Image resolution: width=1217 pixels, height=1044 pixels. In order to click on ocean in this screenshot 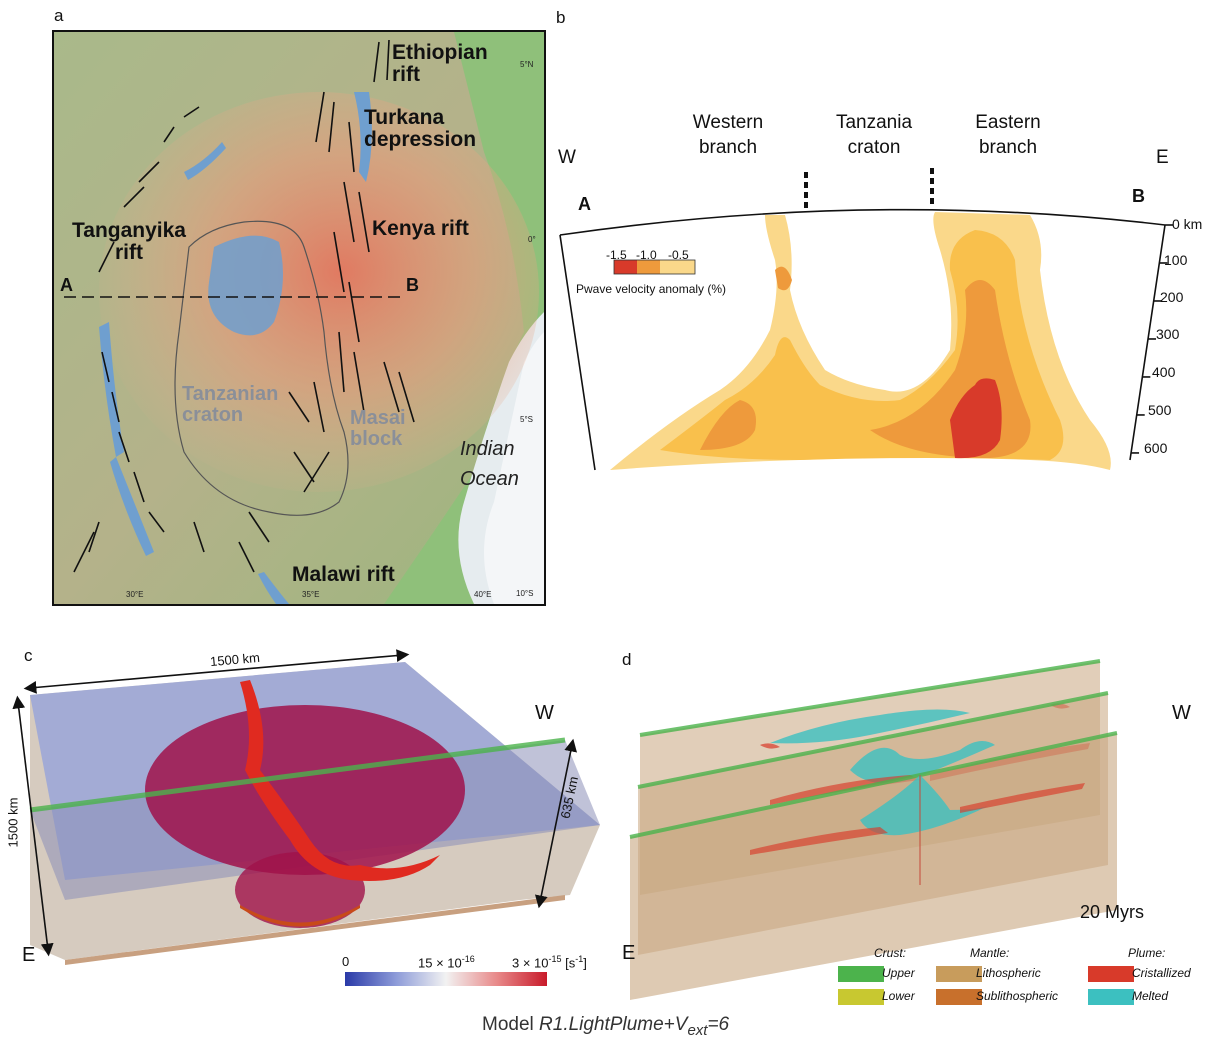, I will do `click(514, 468)`.